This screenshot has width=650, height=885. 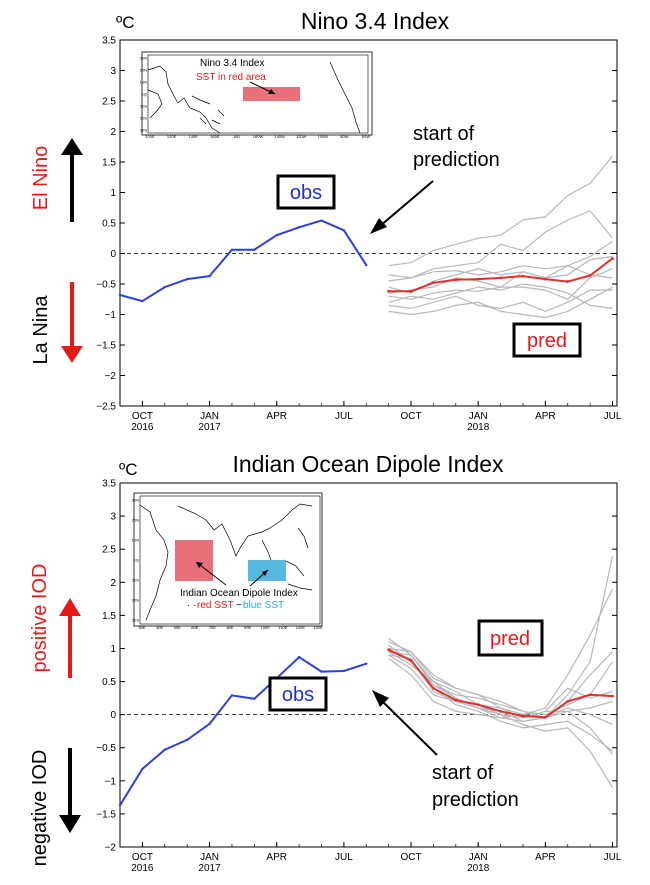 I want to click on inset-lon-label: 60W, so click(x=366, y=136).